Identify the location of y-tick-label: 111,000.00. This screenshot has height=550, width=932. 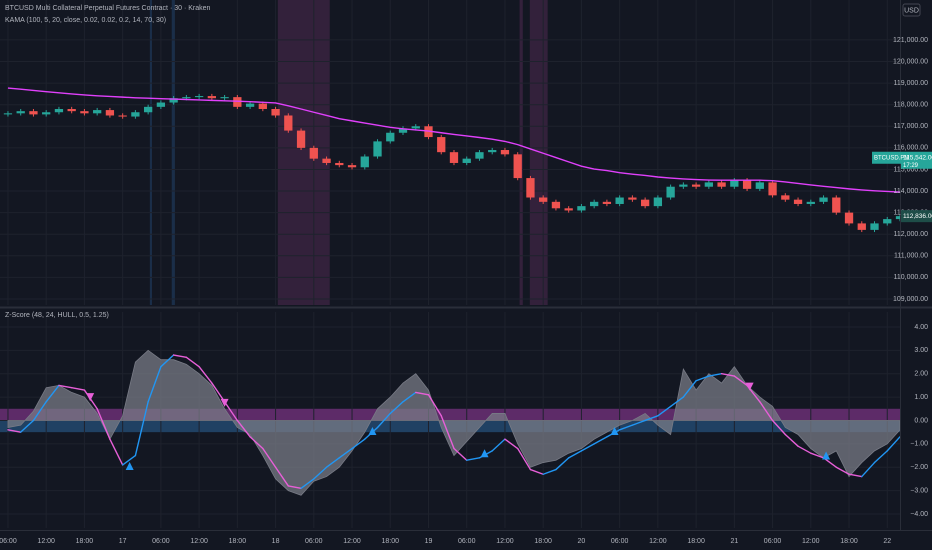
(911, 256).